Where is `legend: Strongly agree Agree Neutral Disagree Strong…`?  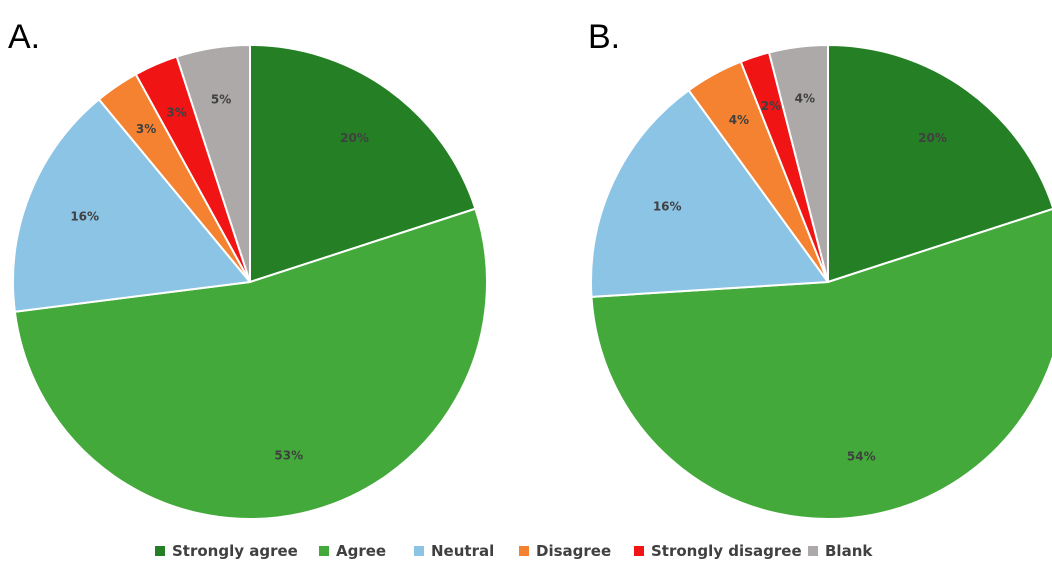 legend: Strongly agree Agree Neutral Disagree Strong… is located at coordinates (514, 551).